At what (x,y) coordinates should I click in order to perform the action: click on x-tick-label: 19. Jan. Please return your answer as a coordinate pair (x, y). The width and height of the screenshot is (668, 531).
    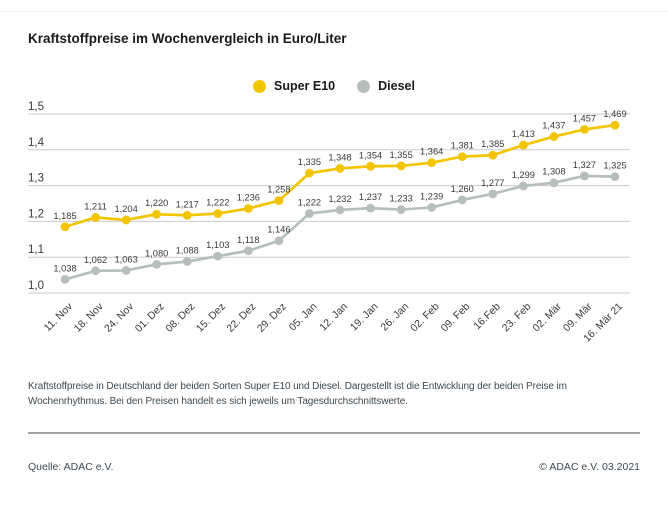
    Looking at the image, I should click on (364, 317).